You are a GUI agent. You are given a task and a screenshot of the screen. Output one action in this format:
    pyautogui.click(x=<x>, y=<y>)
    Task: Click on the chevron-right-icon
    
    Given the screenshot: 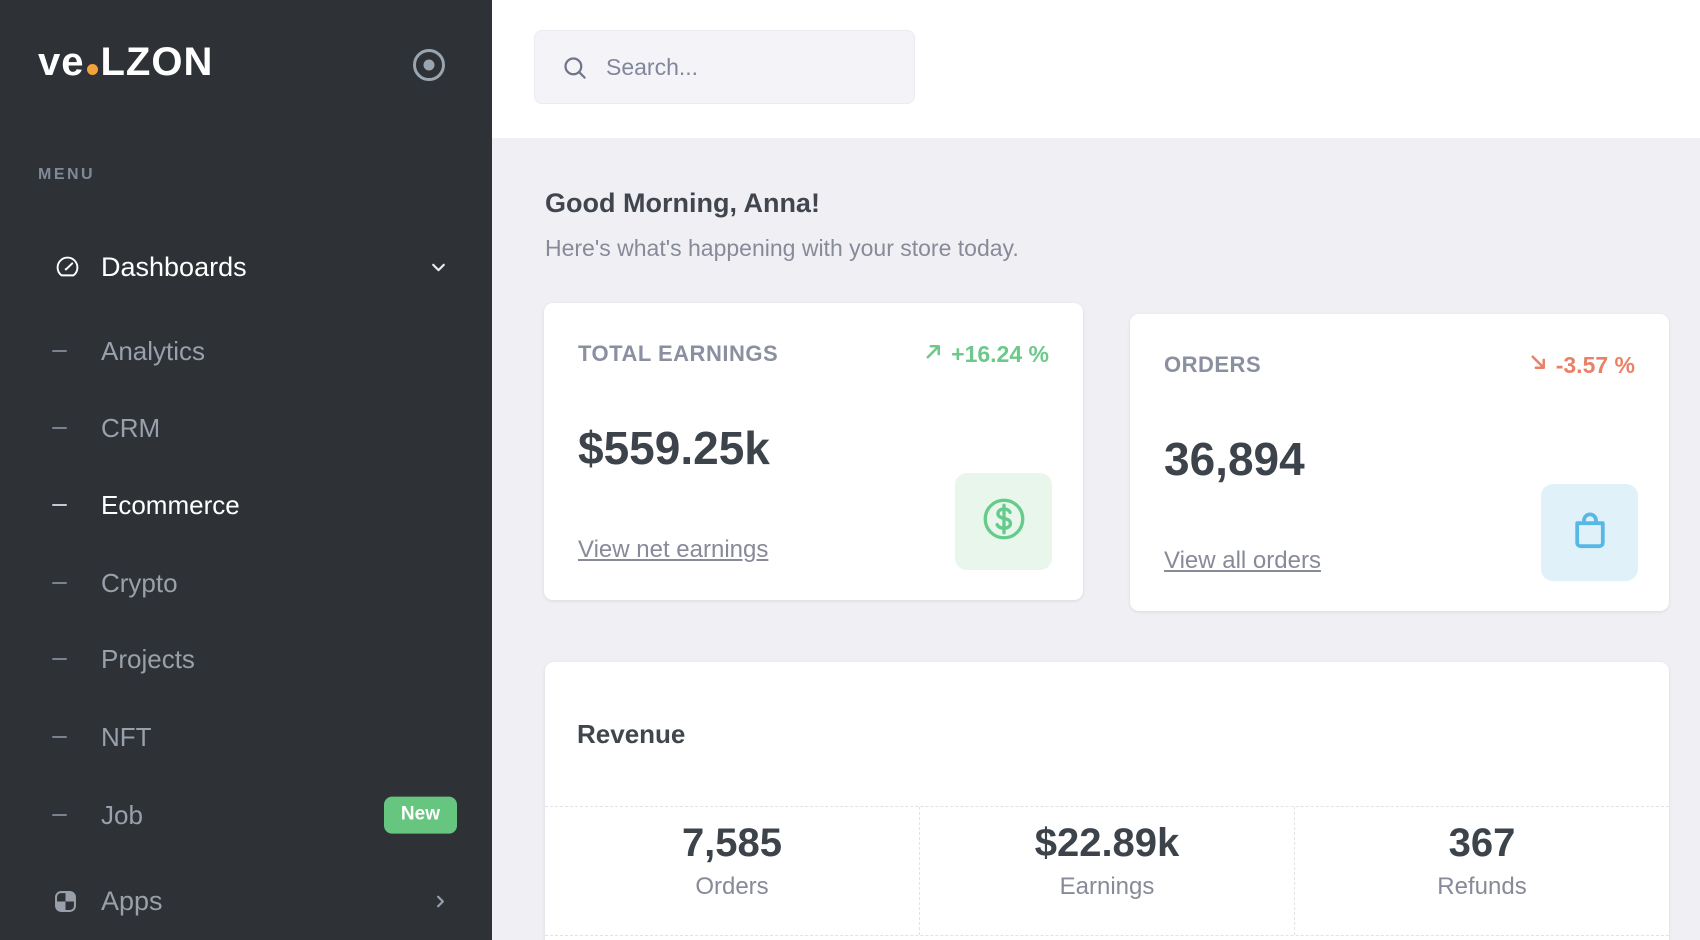 What is the action you would take?
    pyautogui.click(x=440, y=901)
    